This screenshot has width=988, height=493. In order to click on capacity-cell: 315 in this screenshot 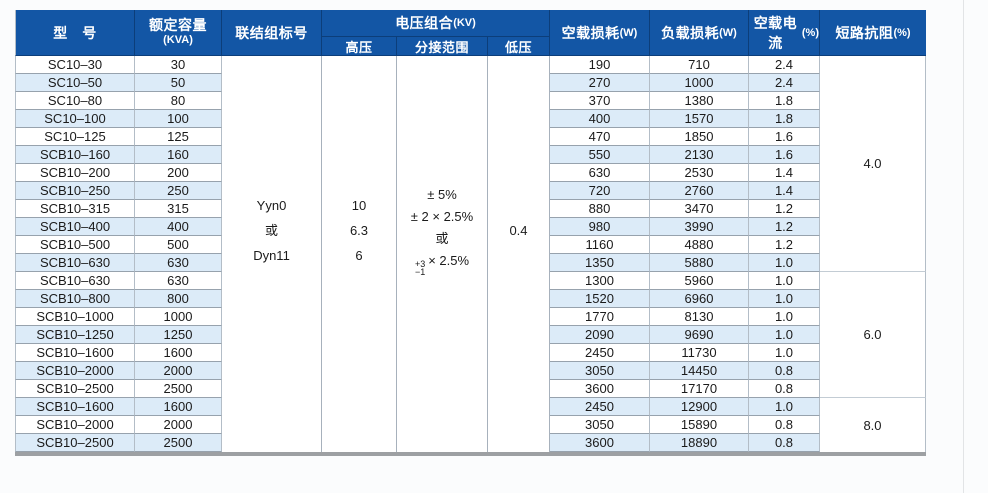, I will do `click(178, 209)`.